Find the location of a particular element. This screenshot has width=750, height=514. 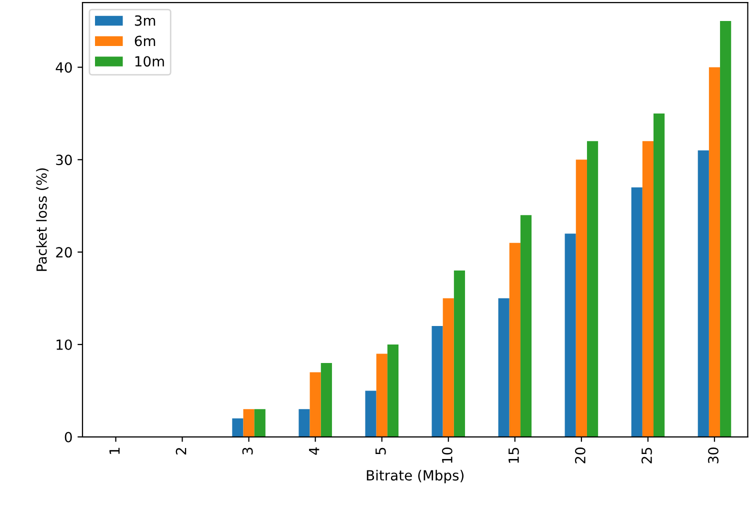

legend-label: 3m is located at coordinates (145, 20).